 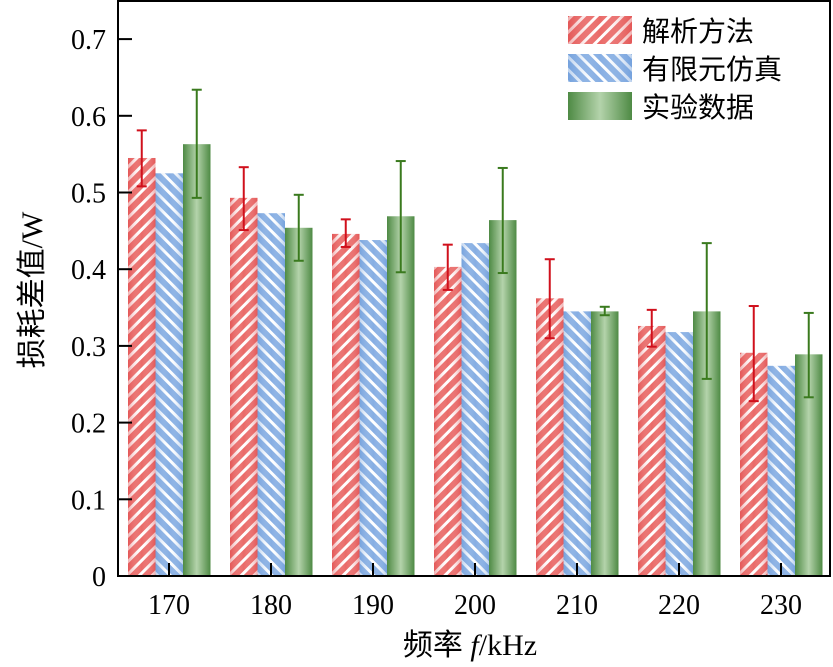 I want to click on y-tick-label: 0.4, so click(x=88, y=270).